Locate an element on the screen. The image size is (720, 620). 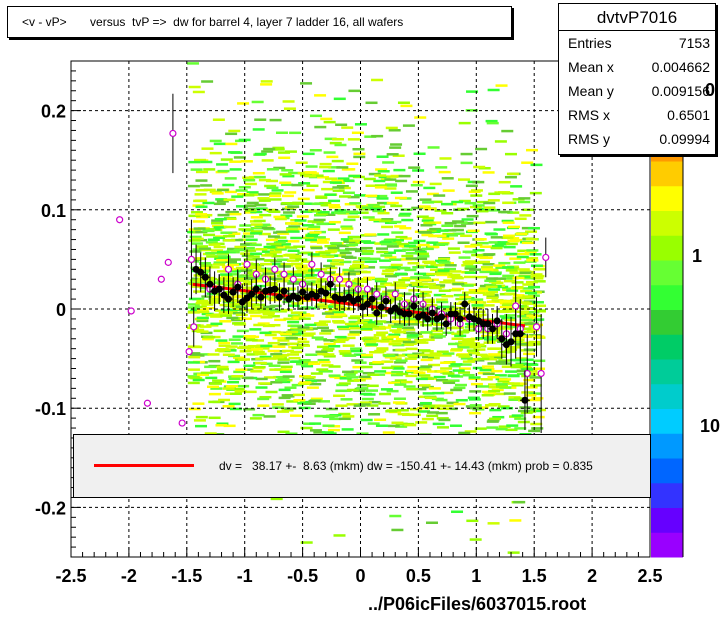
y-tick-label: -0.2 is located at coordinates (50, 508).